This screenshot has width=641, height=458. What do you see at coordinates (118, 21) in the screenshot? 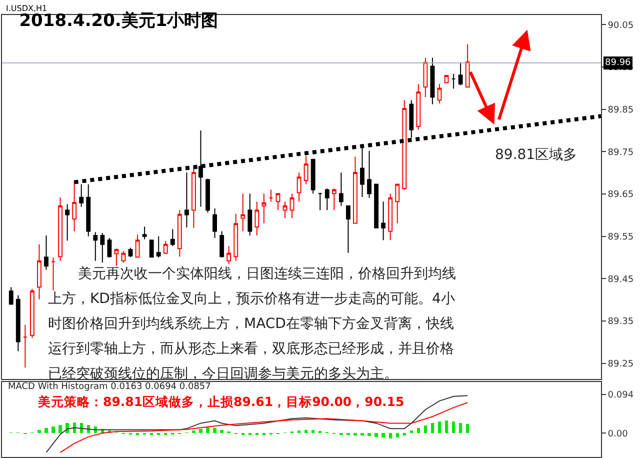
I see `chart-title: 2018.4.20.美元1小时图` at bounding box center [118, 21].